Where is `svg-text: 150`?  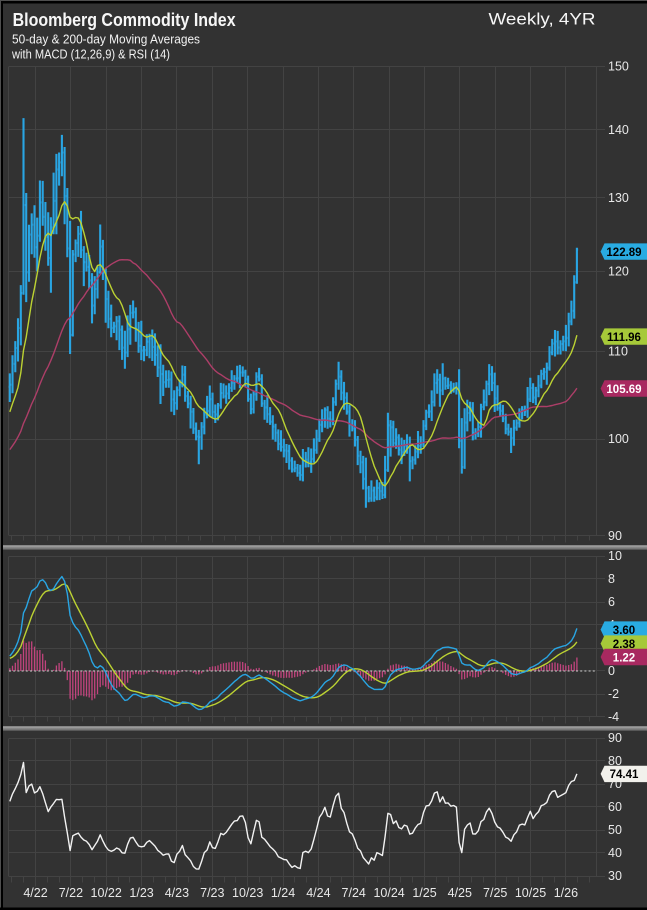
svg-text: 150 is located at coordinates (618, 67).